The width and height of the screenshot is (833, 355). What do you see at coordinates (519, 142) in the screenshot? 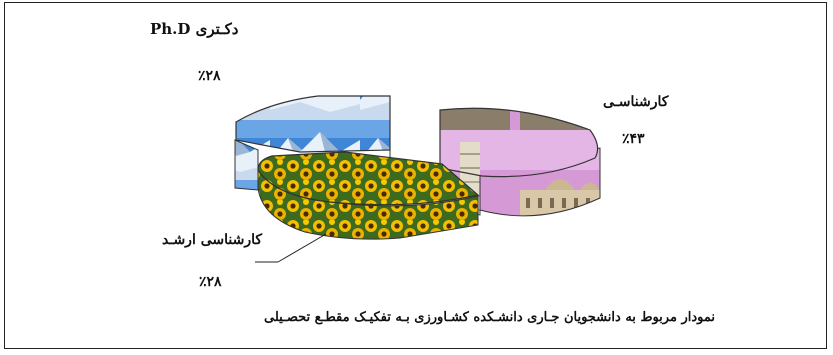
I see `pie-slice-bachelor` at bounding box center [519, 142].